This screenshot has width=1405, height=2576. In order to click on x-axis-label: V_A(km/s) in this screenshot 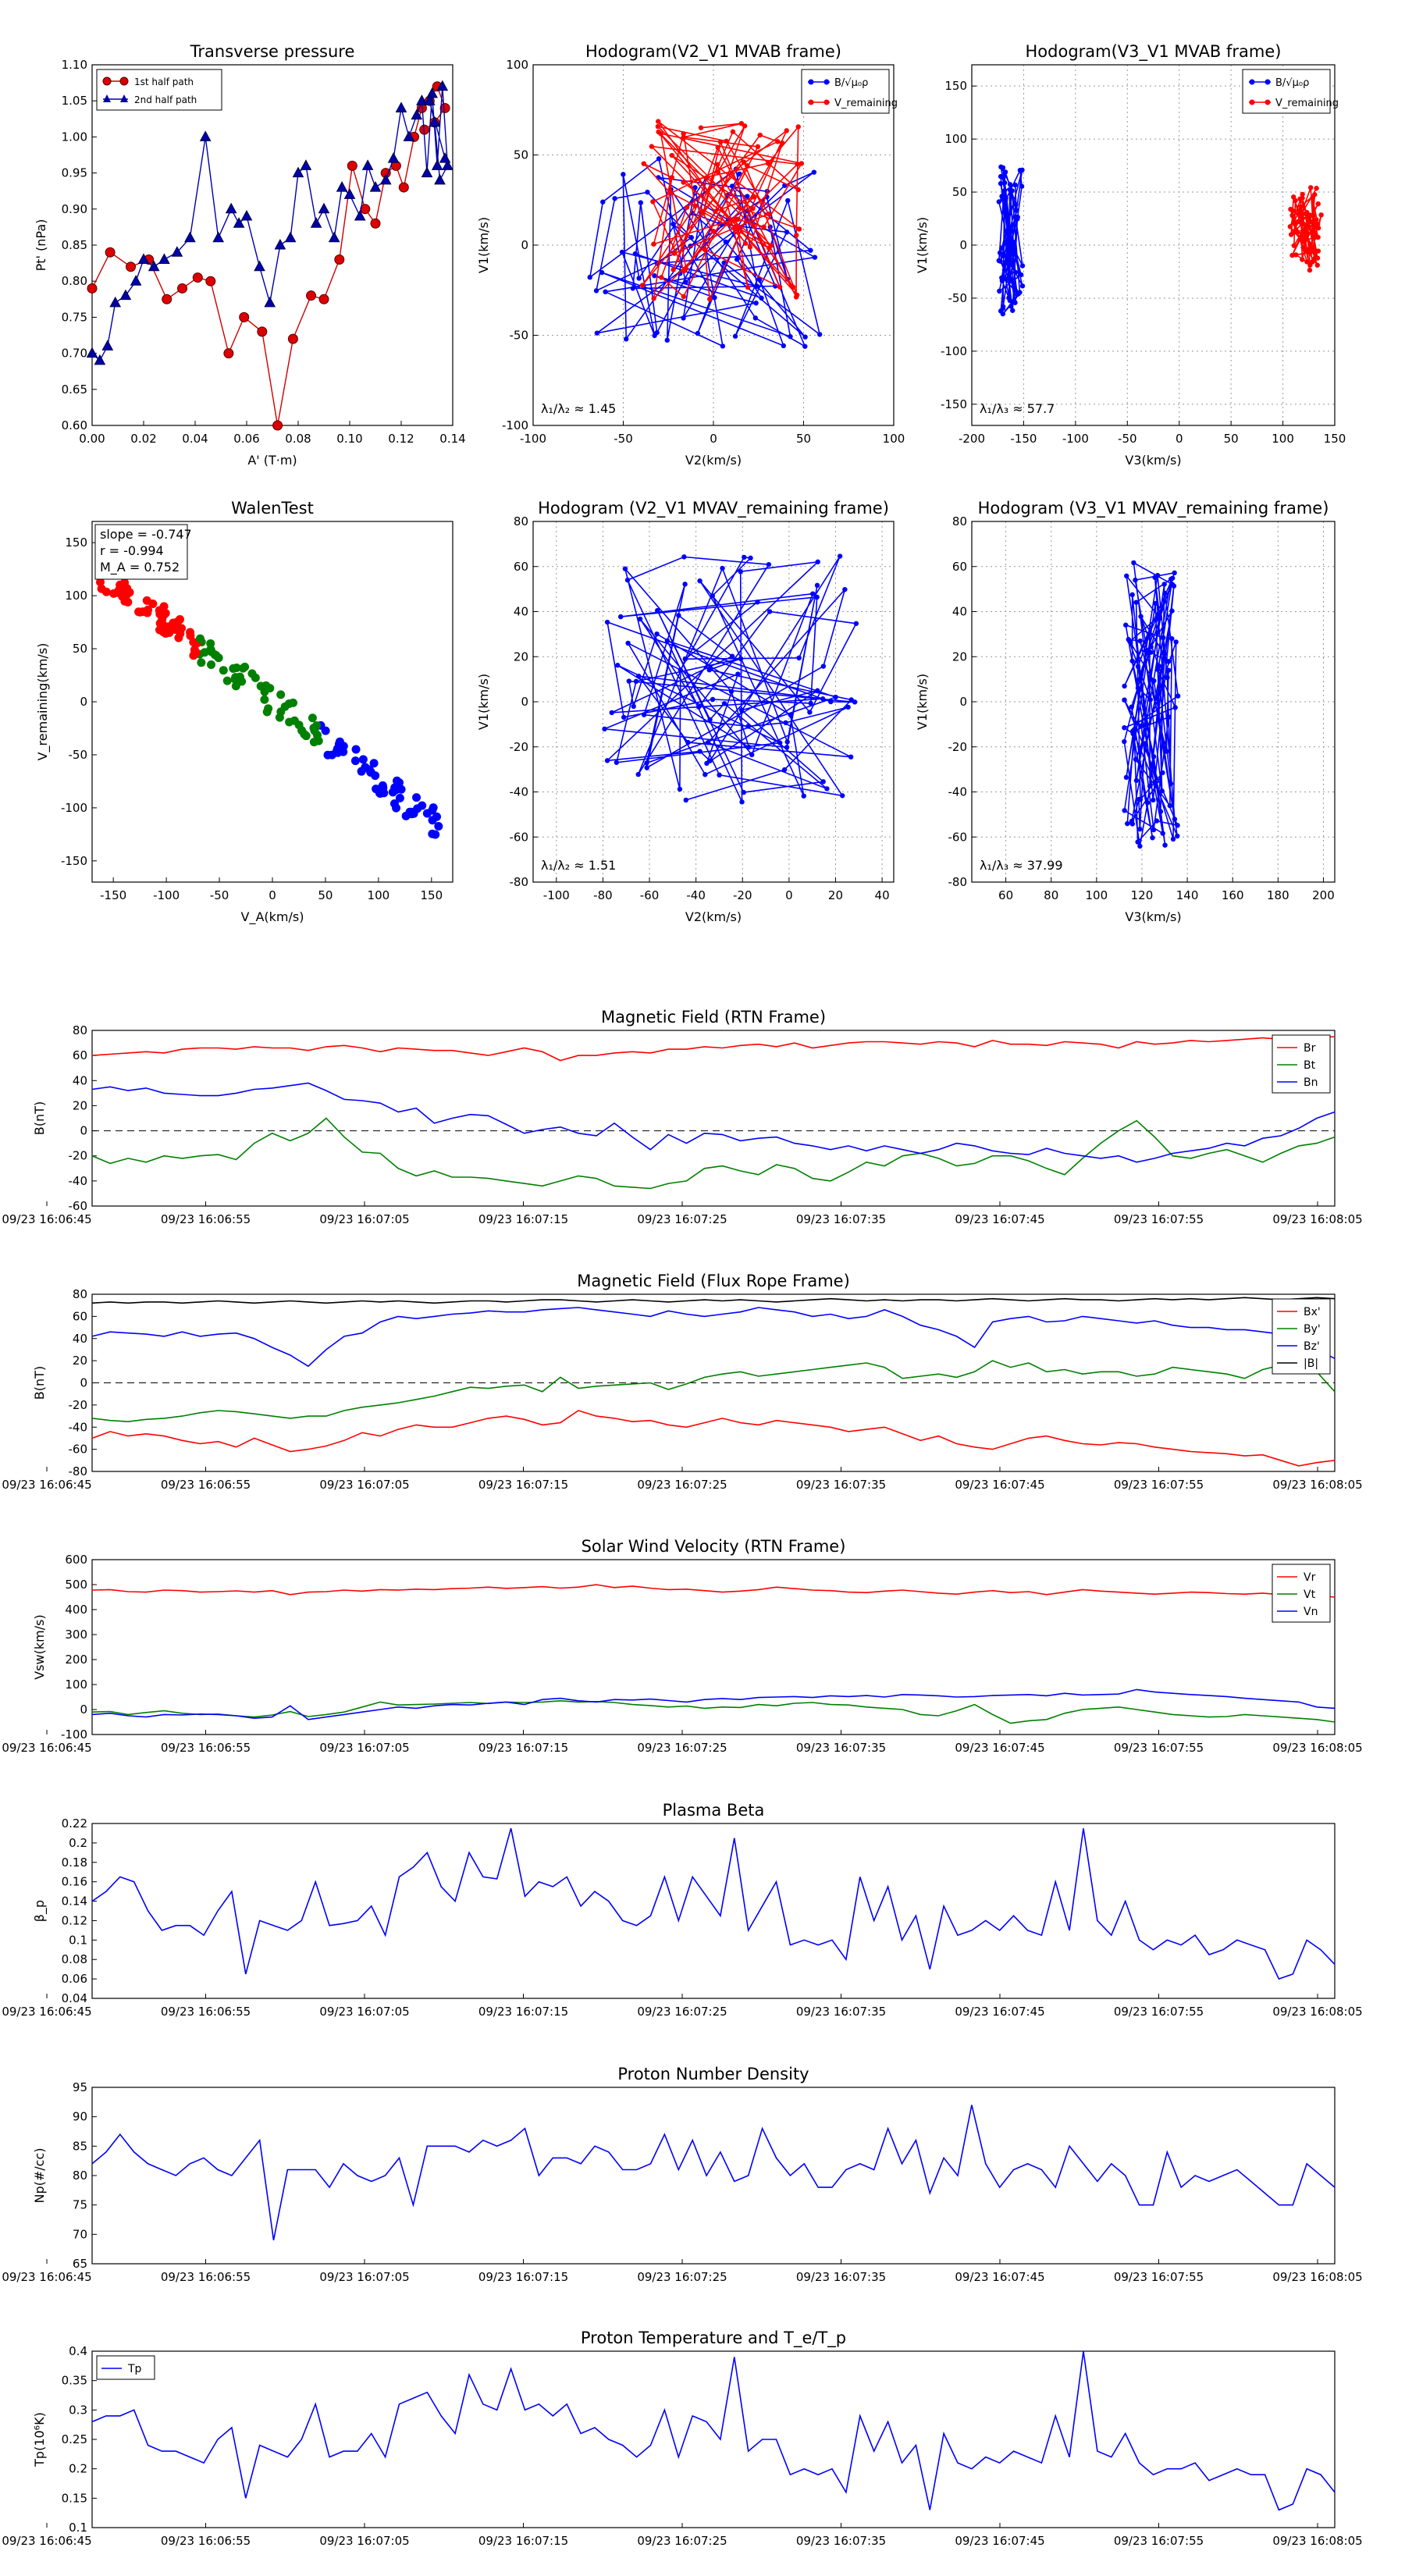, I will do `click(272, 917)`.